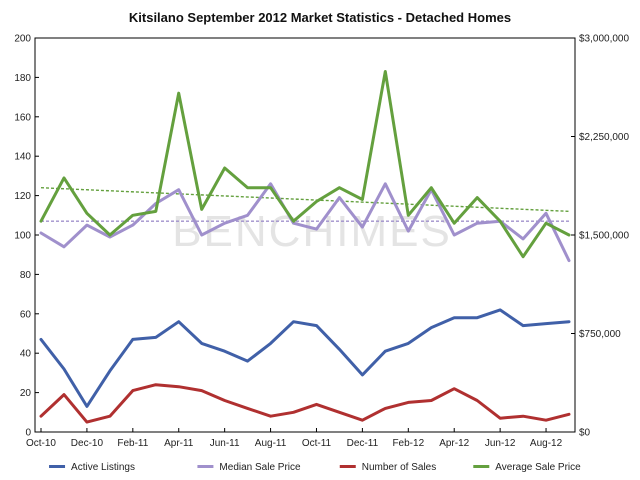 The width and height of the screenshot is (640, 480). What do you see at coordinates (260, 467) in the screenshot?
I see `legend-label: Median Sale Price` at bounding box center [260, 467].